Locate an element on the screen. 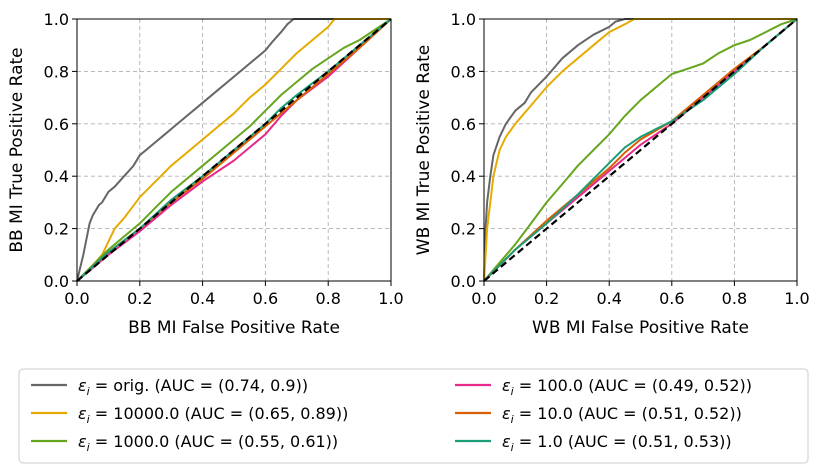 The width and height of the screenshot is (830, 476). legend-entry-label: εi = 1000.0 (AUC = (0.55, 0.61)) is located at coordinates (208, 443).